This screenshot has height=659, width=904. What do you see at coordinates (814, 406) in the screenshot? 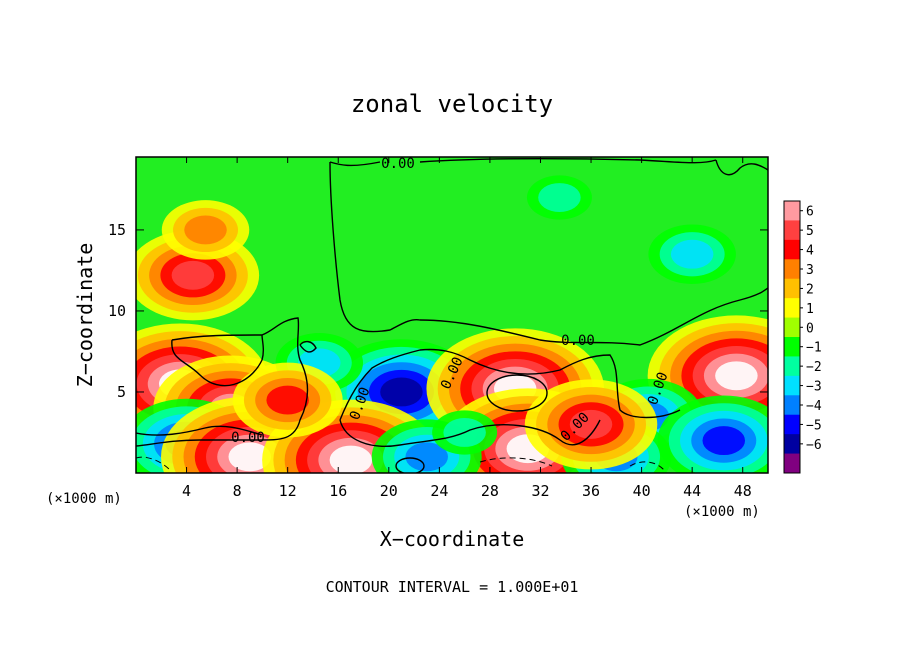
I see `colorbar-tick-label: −4` at bounding box center [814, 406].